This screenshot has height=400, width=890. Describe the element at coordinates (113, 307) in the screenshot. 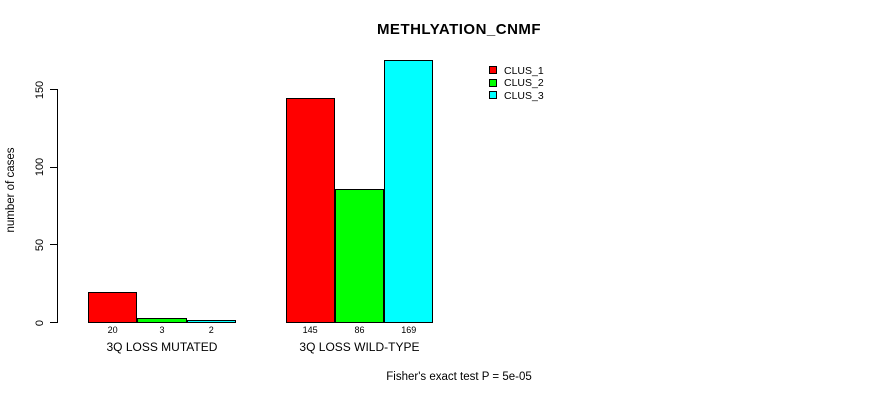

I see `bar-clus_1-group1` at that location.